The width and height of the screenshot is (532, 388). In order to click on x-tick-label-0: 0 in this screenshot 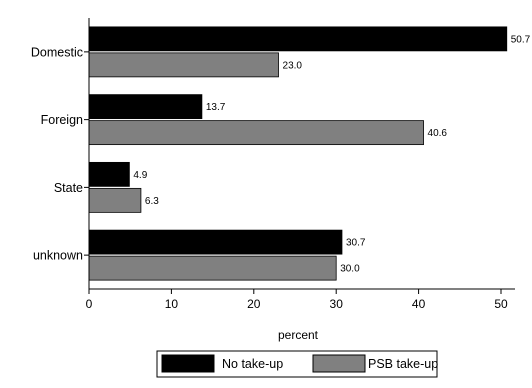, I will do `click(89, 304)`.